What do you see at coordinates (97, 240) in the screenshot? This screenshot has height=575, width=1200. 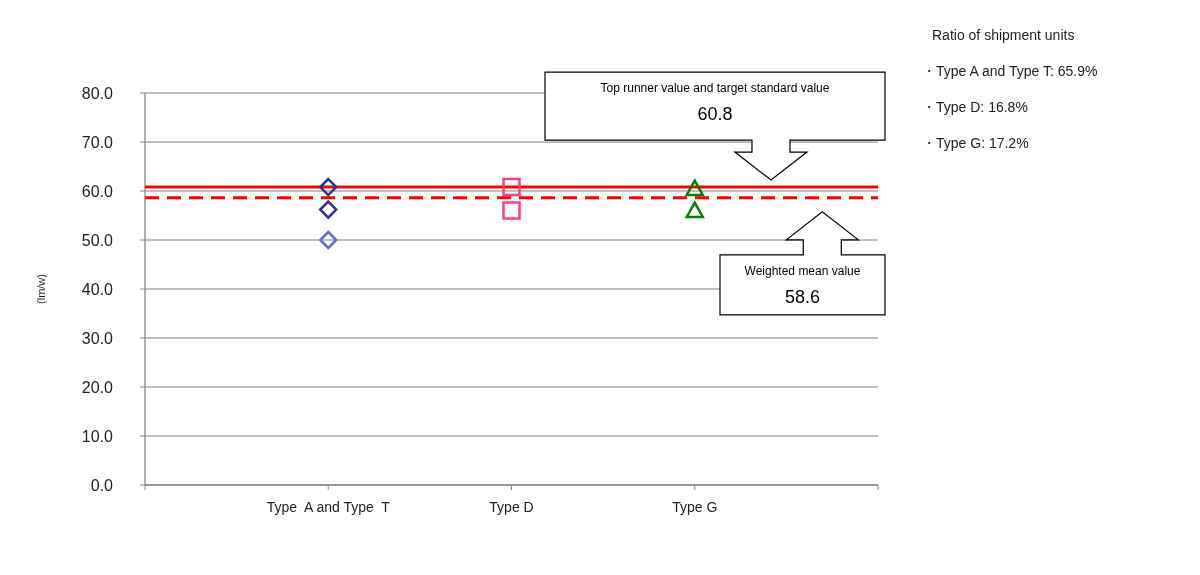 I see `y-tick-label: 50.0` at bounding box center [97, 240].